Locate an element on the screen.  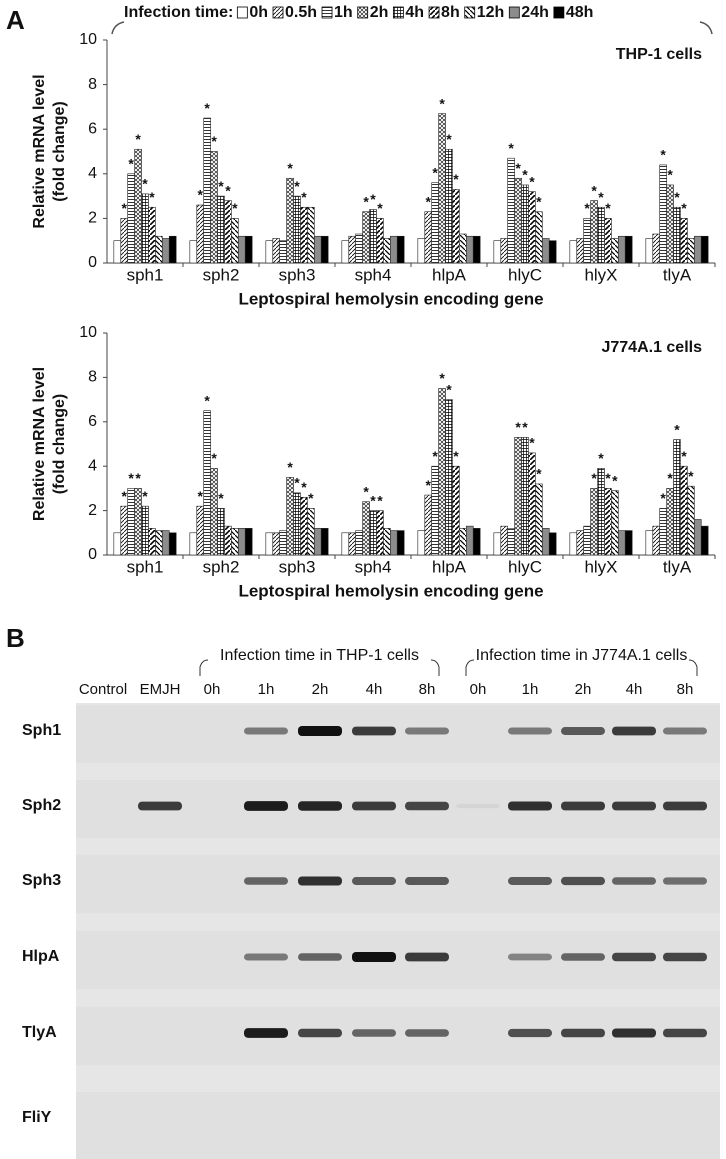
x-tick-label: sph2 is located at coordinates (221, 566).